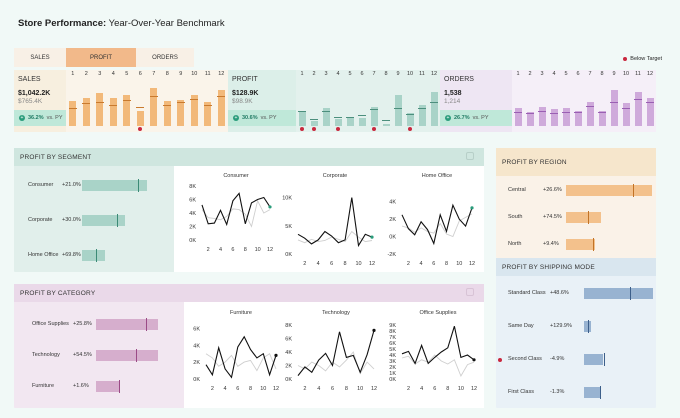  I want to click on kpi-card-orders: ORDERS 1,538 1,214 +26.7% vs. PY, so click(476, 101).